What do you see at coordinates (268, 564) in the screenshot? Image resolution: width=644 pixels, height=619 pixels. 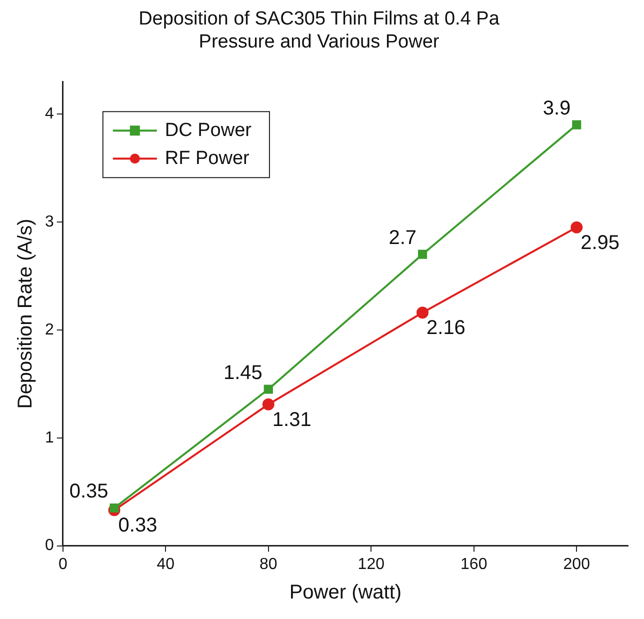 I see `x-tick-label: 80` at bounding box center [268, 564].